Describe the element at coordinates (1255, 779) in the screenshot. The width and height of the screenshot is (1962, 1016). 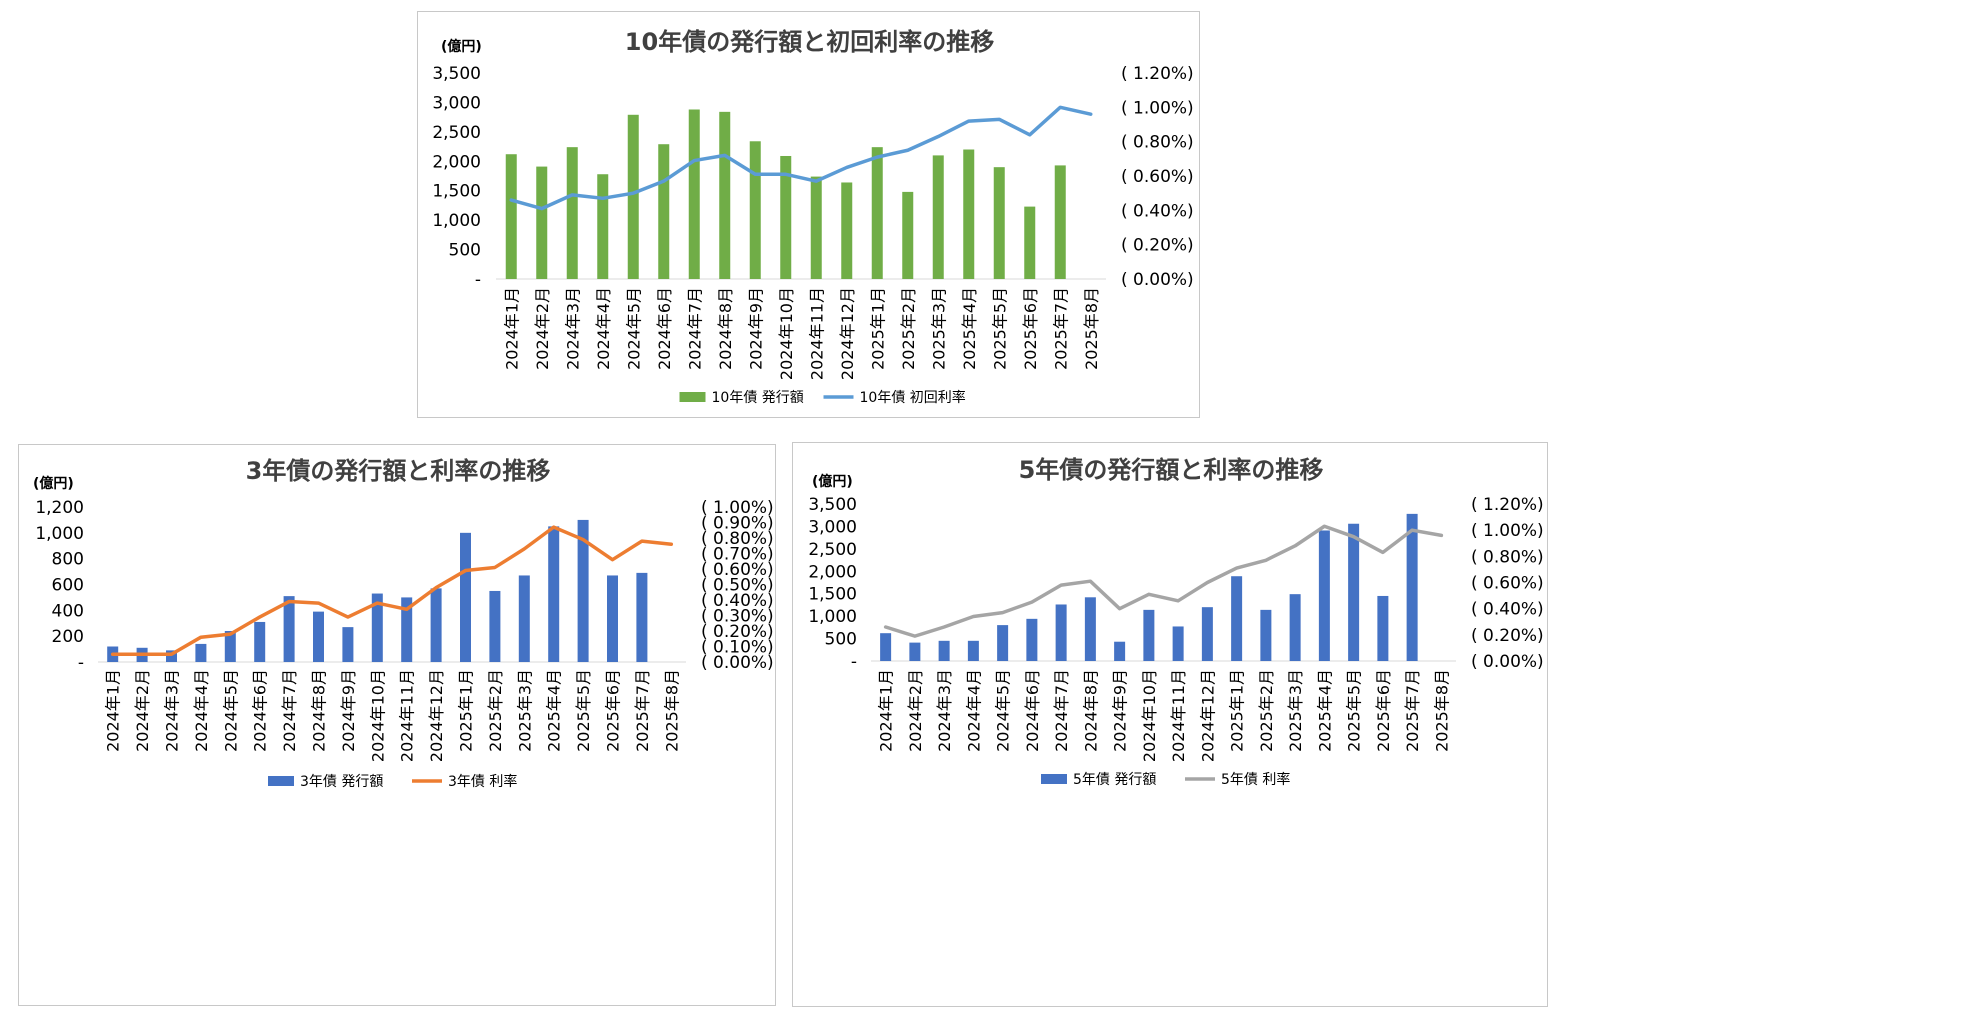
I see `legend-label-line: 5年債 利率` at that location.